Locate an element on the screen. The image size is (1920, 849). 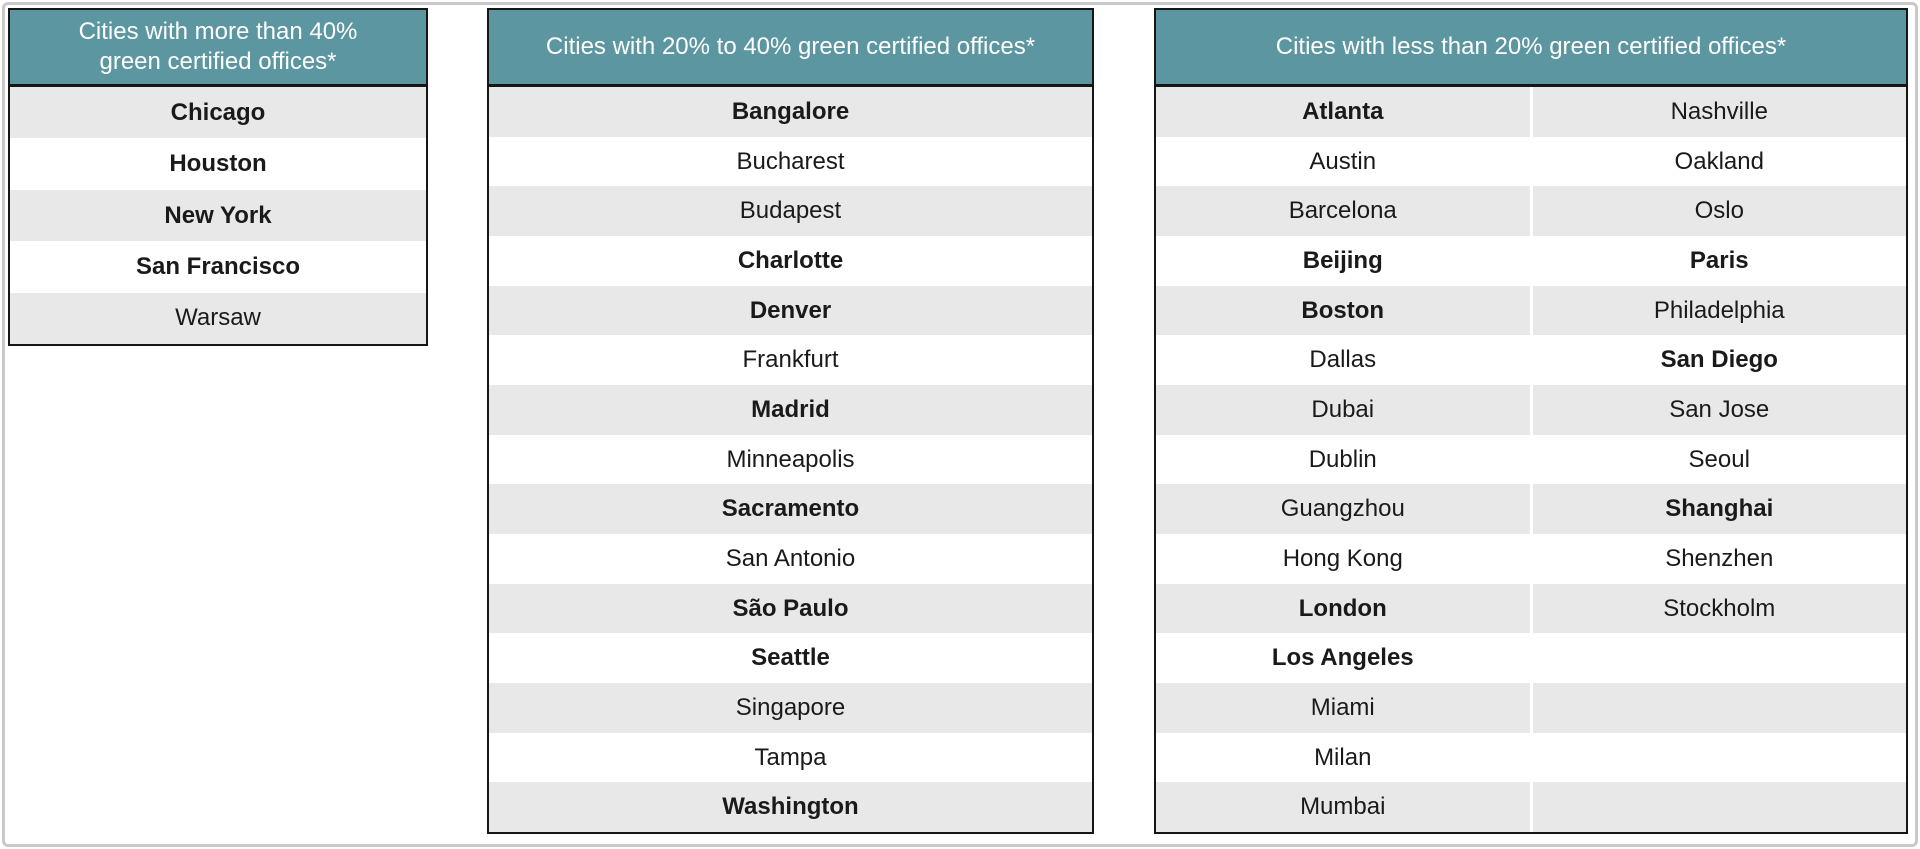
city-cell: Dallas is located at coordinates (1343, 360).